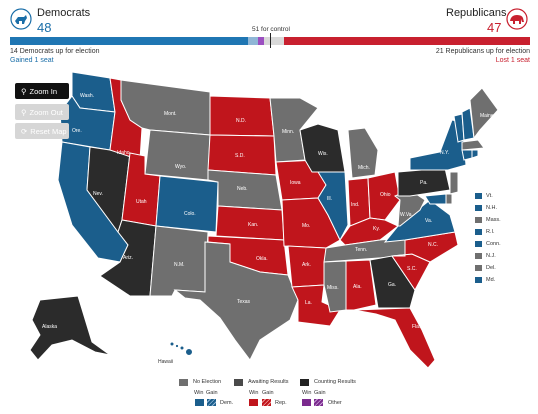 The width and height of the screenshot is (538, 414). Describe the element at coordinates (268, 382) in the screenshot. I see `legend-awaiting: Awaiting Results` at that location.